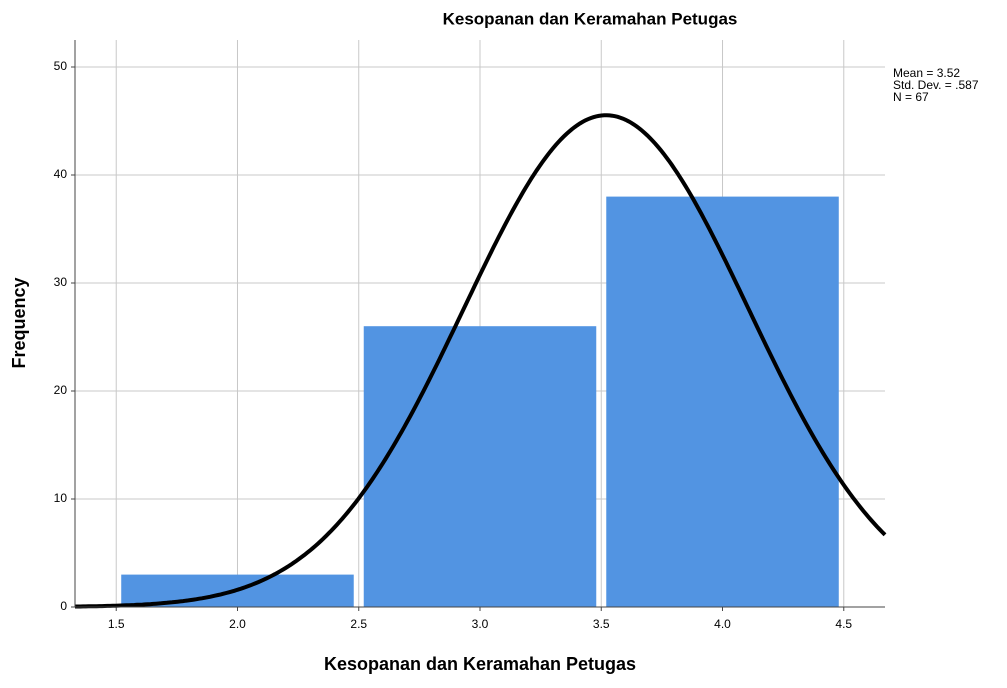  I want to click on x-tick-label: 2.0, so click(237, 624).